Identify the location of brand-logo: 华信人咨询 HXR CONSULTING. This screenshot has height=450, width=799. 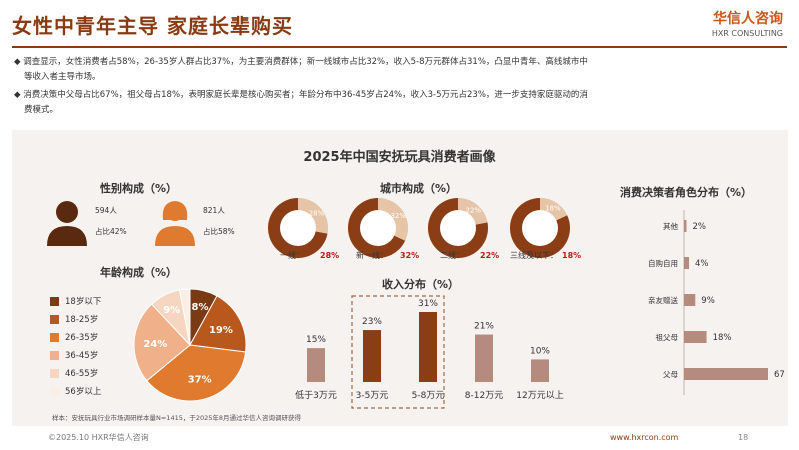
(747, 23).